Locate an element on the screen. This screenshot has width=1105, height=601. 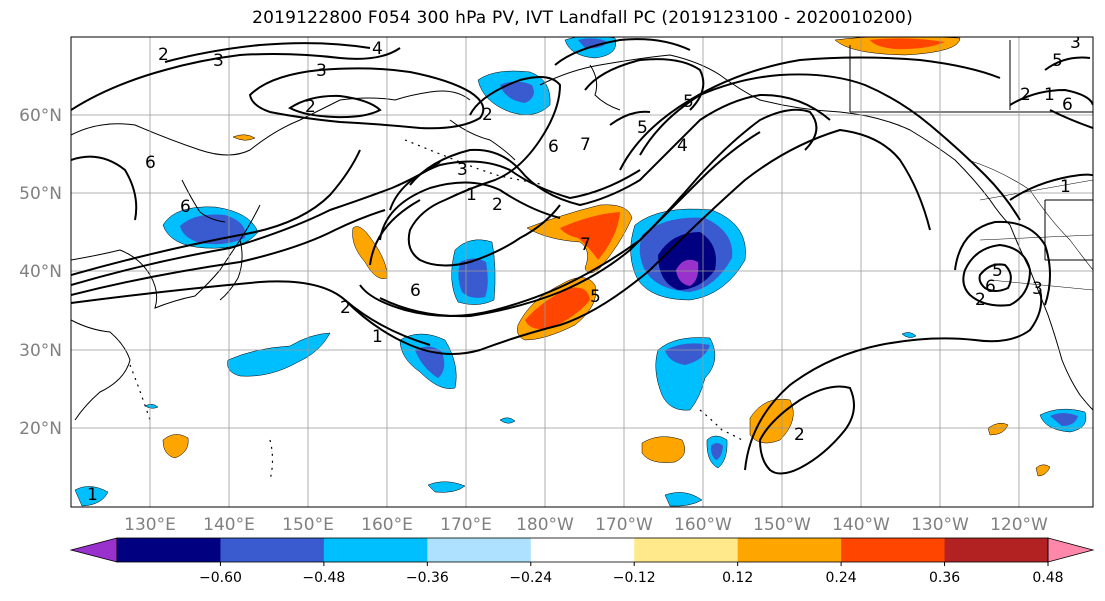
lat-label-60n: 60°N is located at coordinates (40, 116).